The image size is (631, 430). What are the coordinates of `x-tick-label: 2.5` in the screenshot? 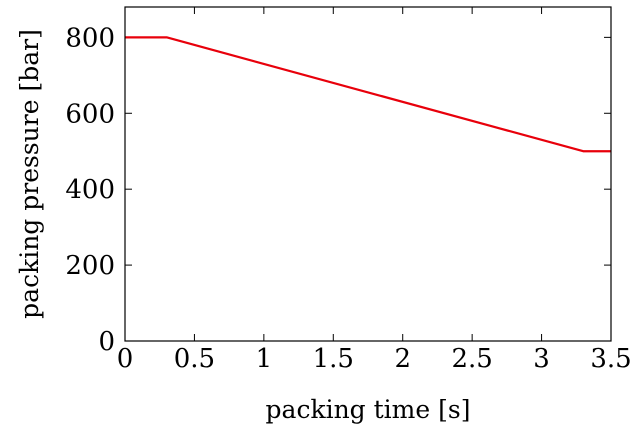 It's located at (471, 359).